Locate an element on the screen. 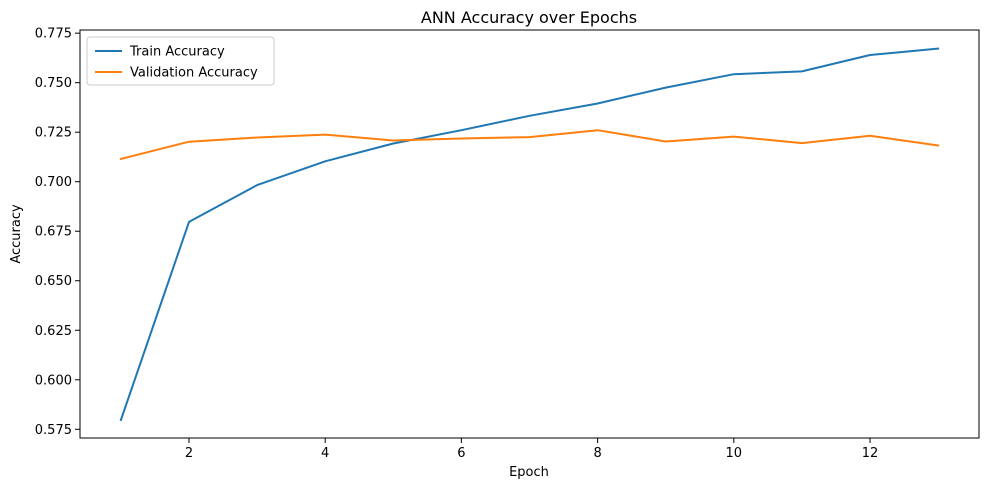 The height and width of the screenshot is (490, 989). legend: Train Accuracy Validation Accuracy is located at coordinates (180, 61).